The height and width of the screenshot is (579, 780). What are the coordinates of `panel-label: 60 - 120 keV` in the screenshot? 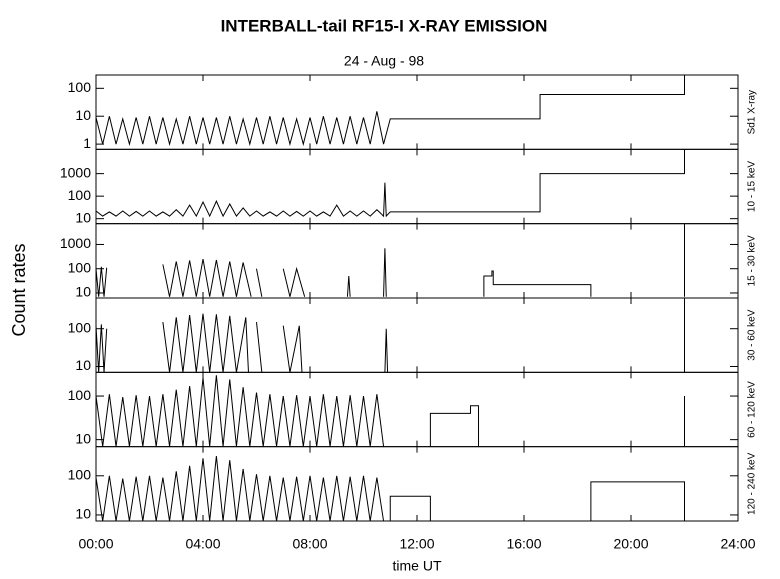 It's located at (752, 409).